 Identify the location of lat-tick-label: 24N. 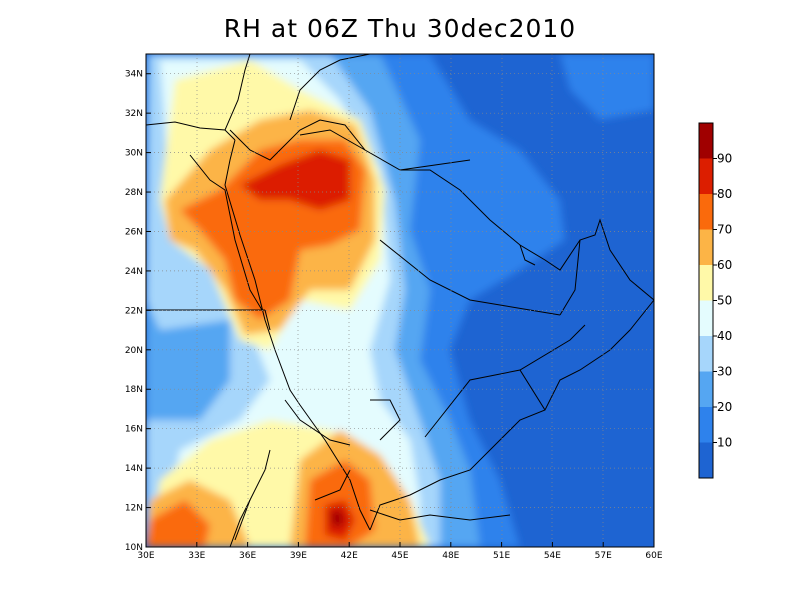
(134, 272).